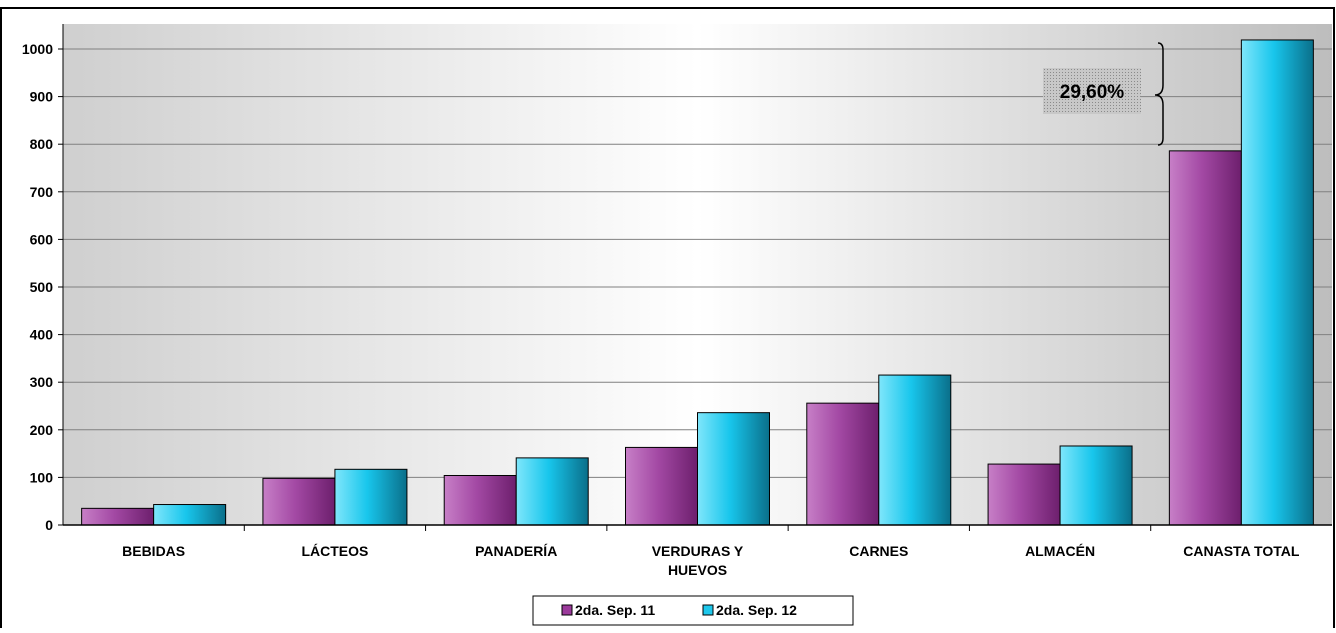  Describe the element at coordinates (698, 560) in the screenshot. I see `x-tick-label: VERDURAS Y HUEVOS` at that location.